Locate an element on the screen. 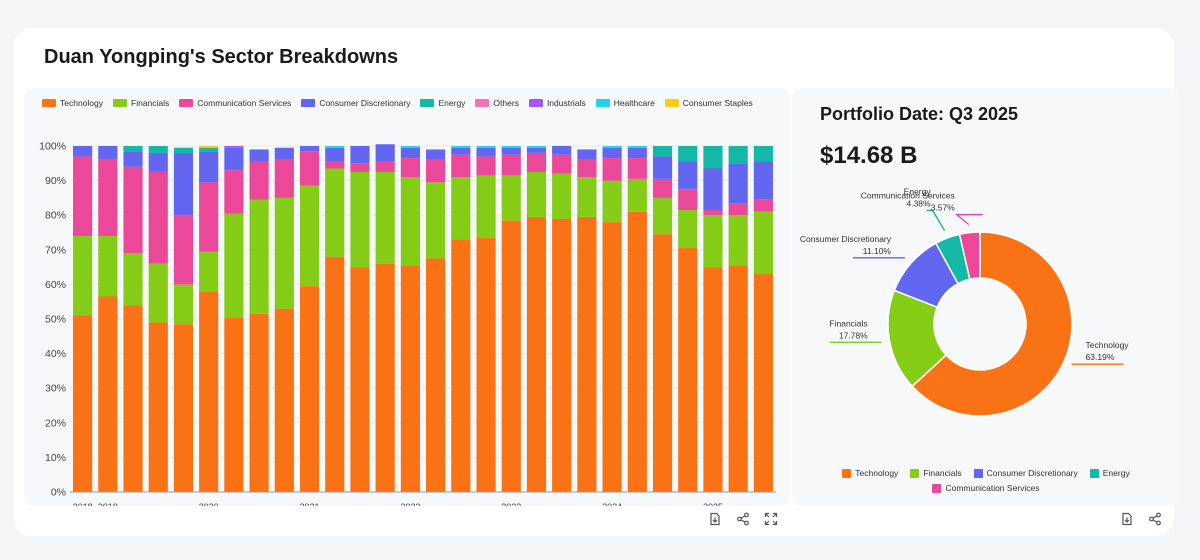  pie-legend-item-energy: Energy is located at coordinates (1109, 473).